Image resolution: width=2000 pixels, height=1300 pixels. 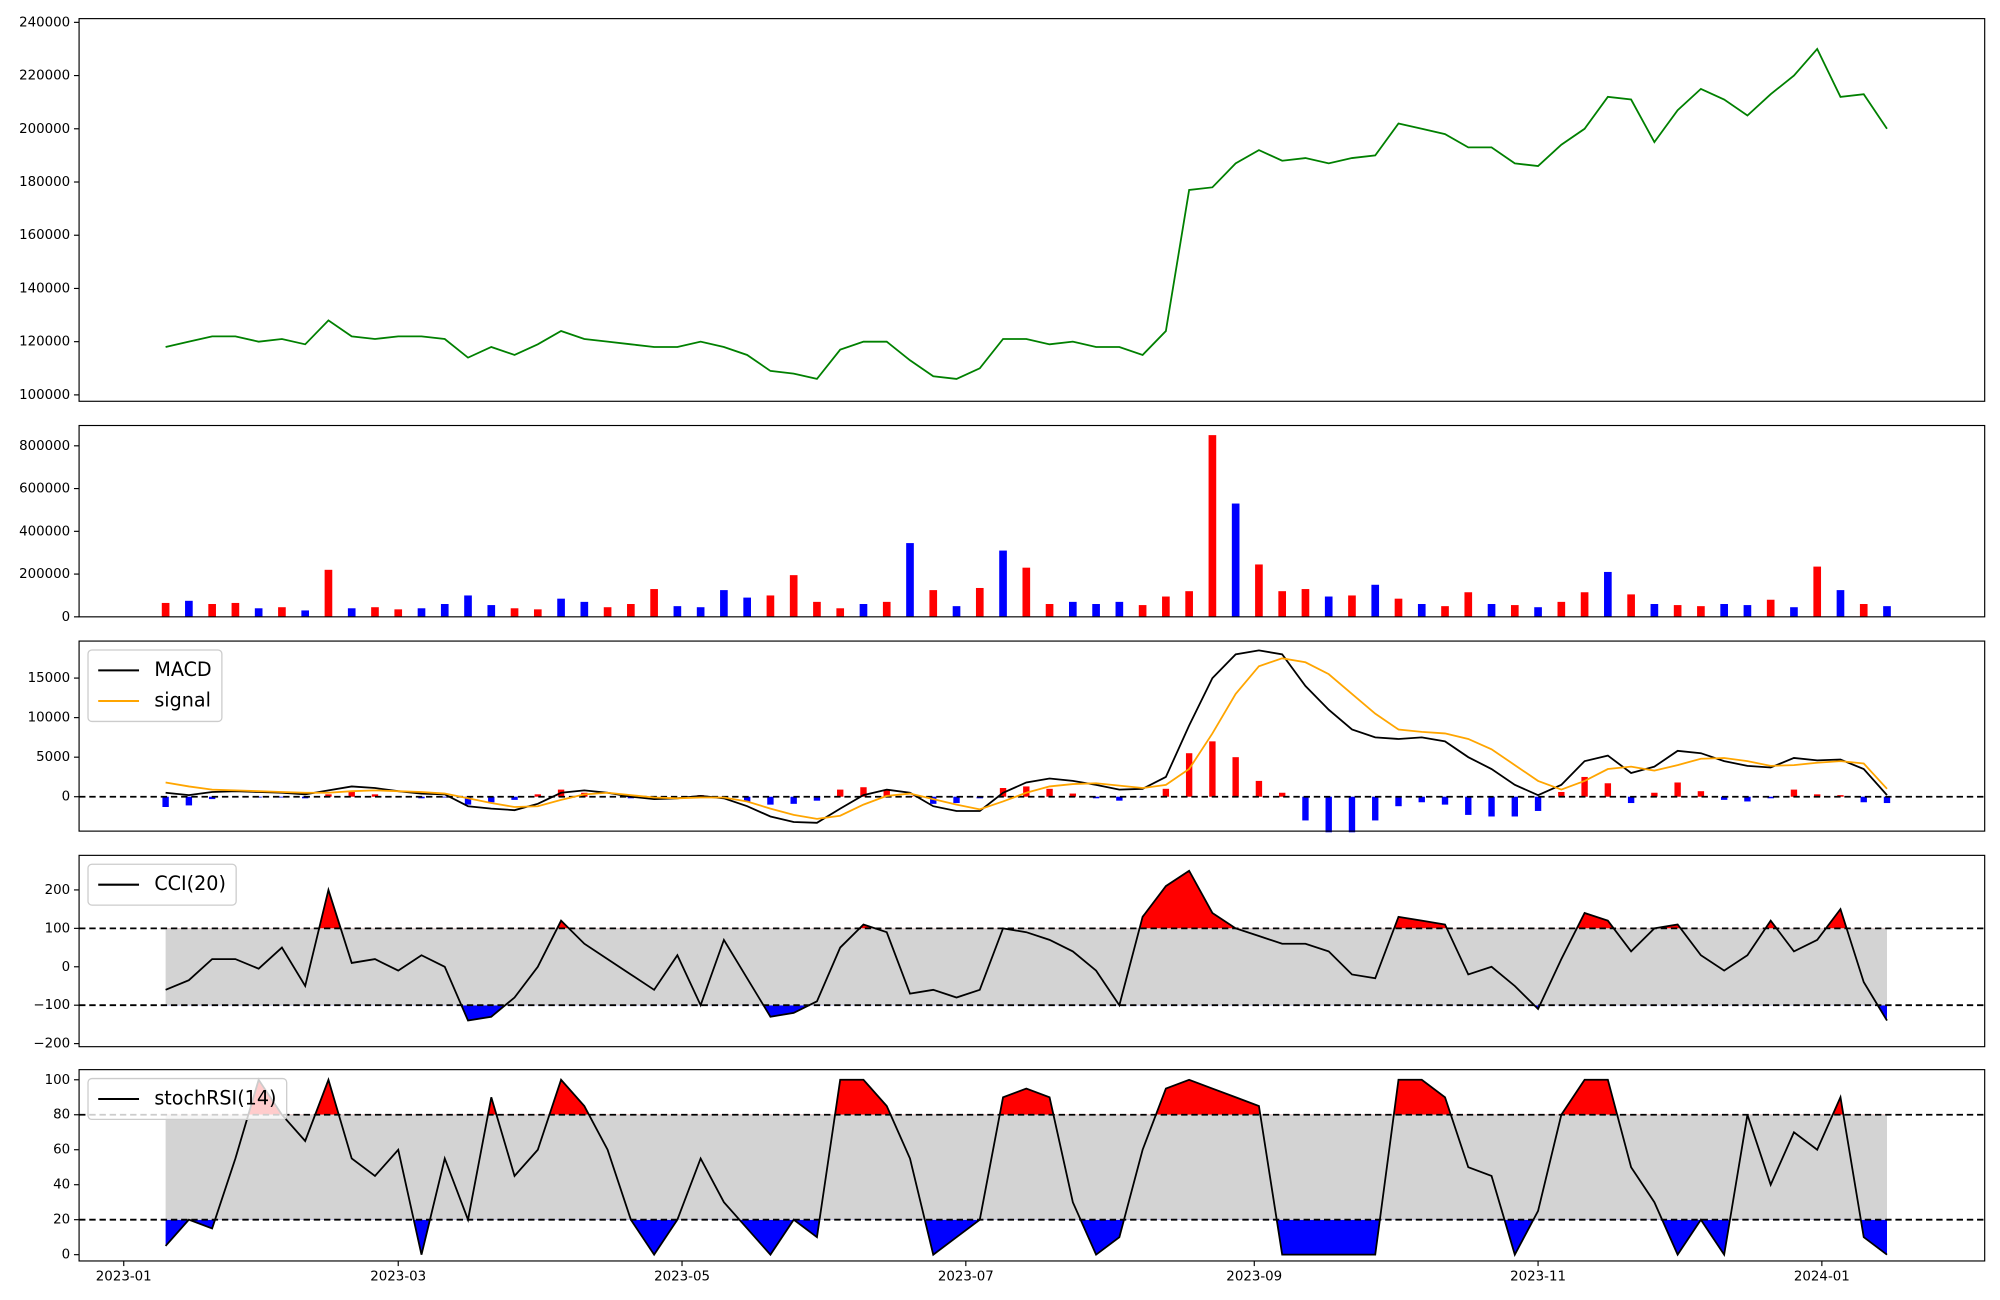 I want to click on y-tick-label: 240000, so click(x=44, y=22).